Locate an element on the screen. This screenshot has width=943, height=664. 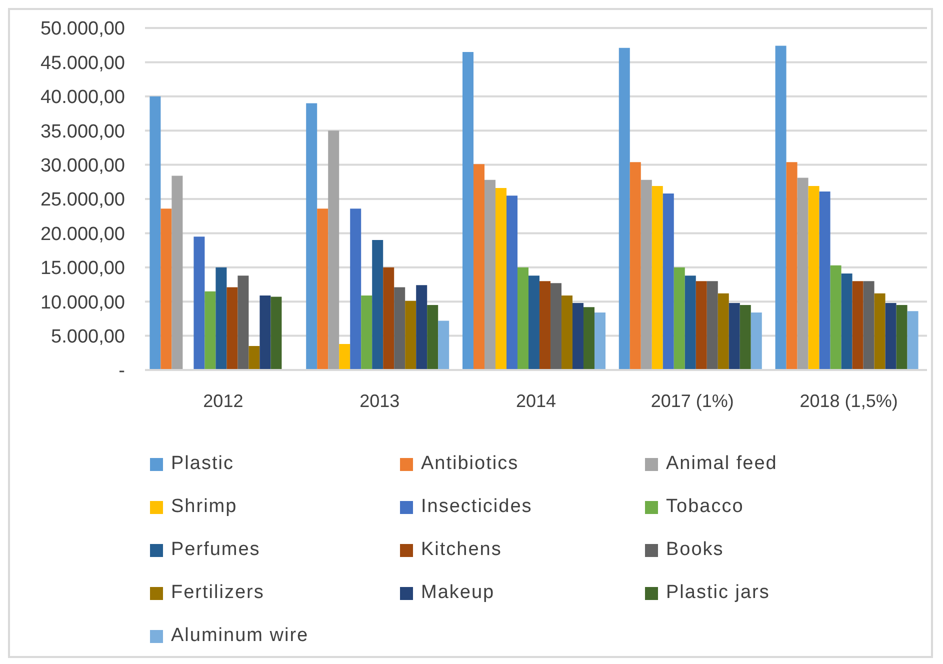
y-tick-label: 25.000,00 is located at coordinates (82, 200).